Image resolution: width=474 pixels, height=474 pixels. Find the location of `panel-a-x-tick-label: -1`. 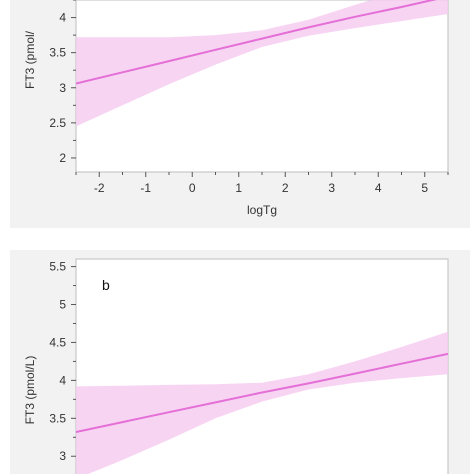

panel-a-x-tick-label: -1 is located at coordinates (145, 188).